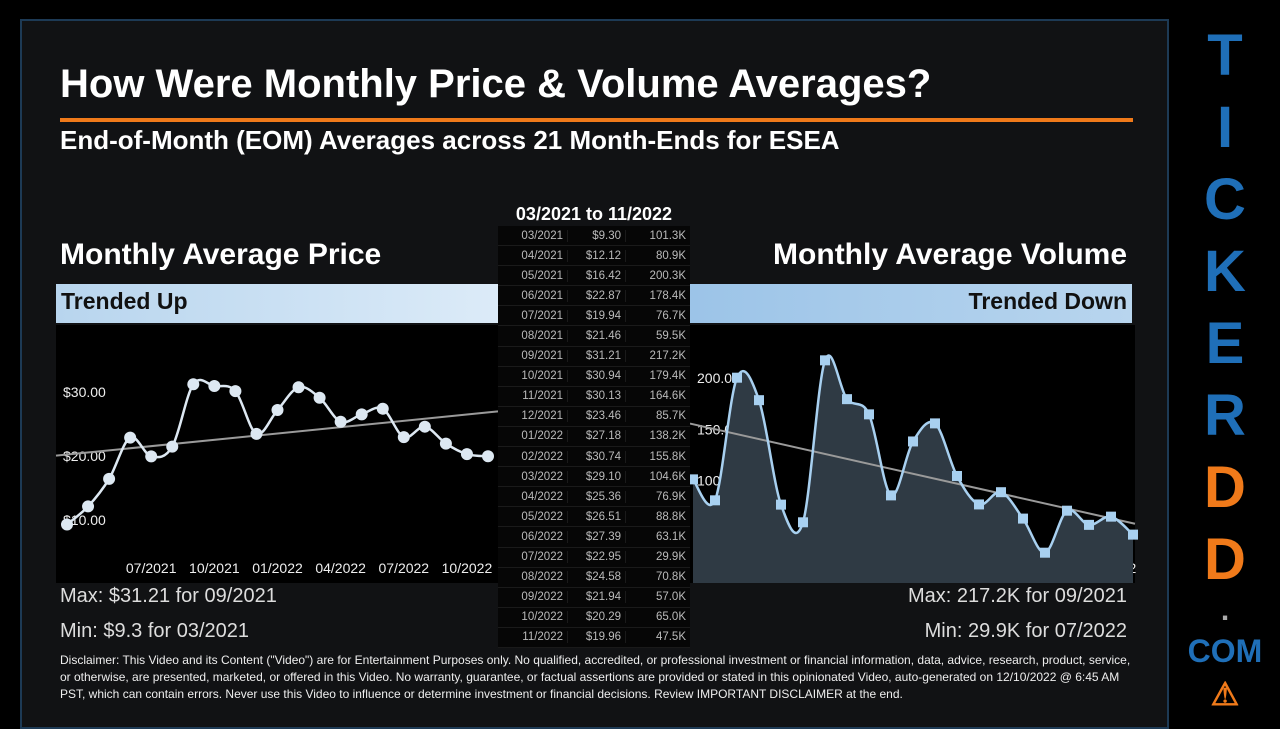 The width and height of the screenshot is (1280, 729). I want to click on price-cell: $30.94, so click(597, 376).